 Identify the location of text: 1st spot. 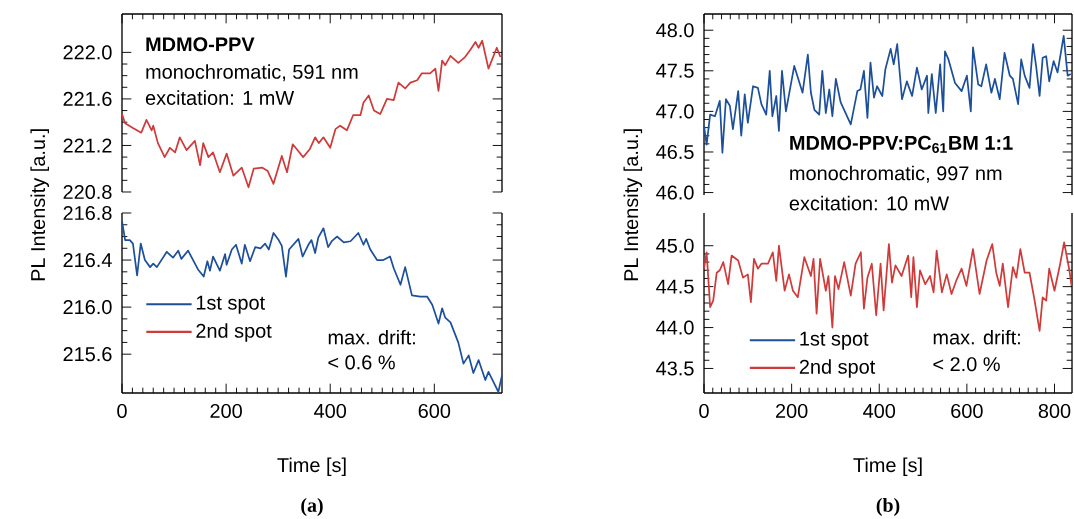
(834, 340).